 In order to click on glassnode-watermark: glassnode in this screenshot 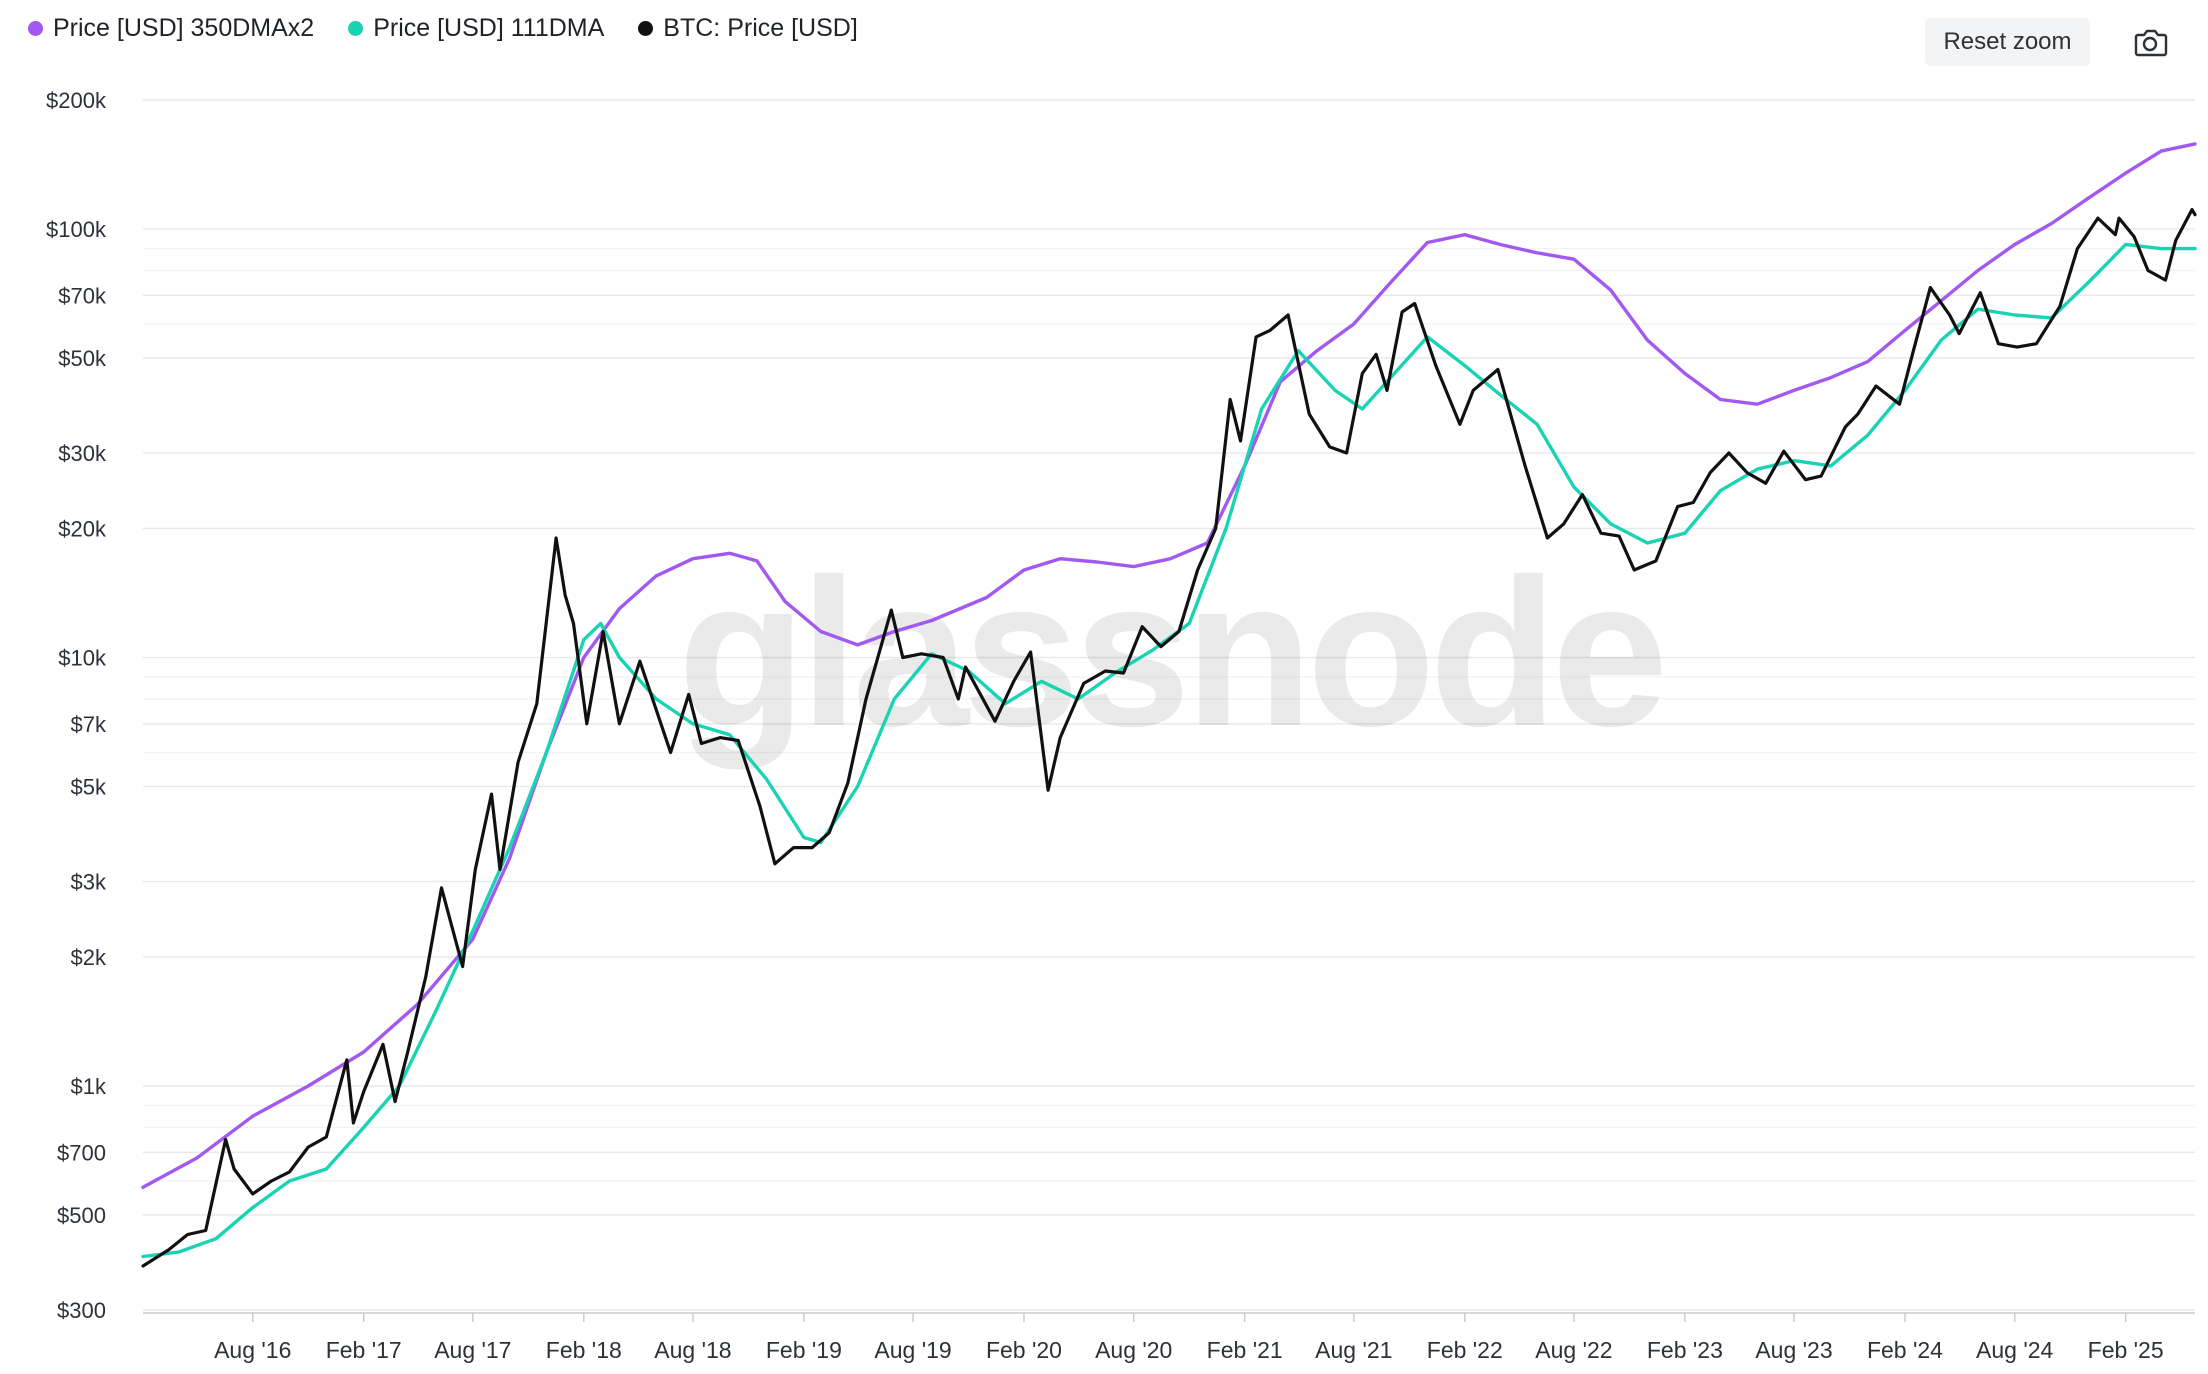, I will do `click(1170, 652)`.